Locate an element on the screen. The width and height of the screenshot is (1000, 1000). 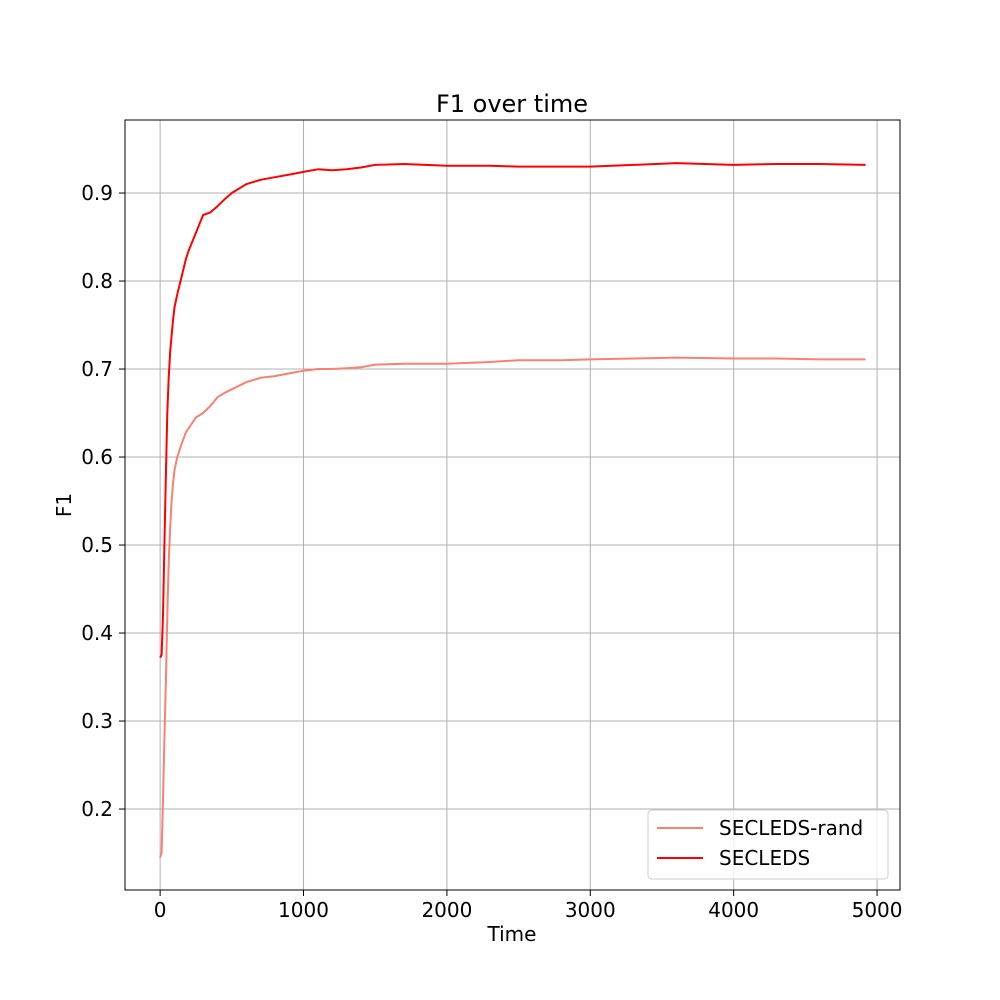
legend-label-secleds: SECLEDS is located at coordinates (764, 858).